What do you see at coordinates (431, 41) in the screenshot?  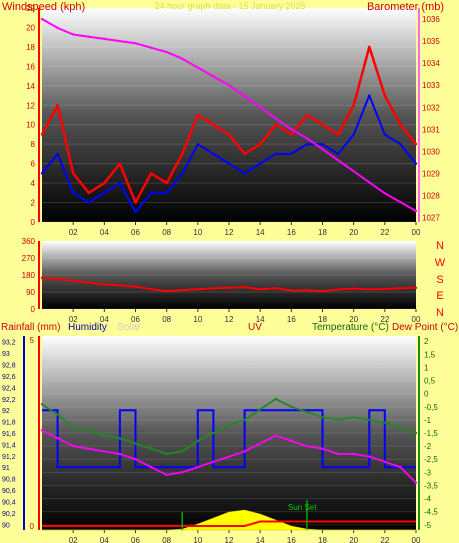 I see `y-right-tick-label: 1035` at bounding box center [431, 41].